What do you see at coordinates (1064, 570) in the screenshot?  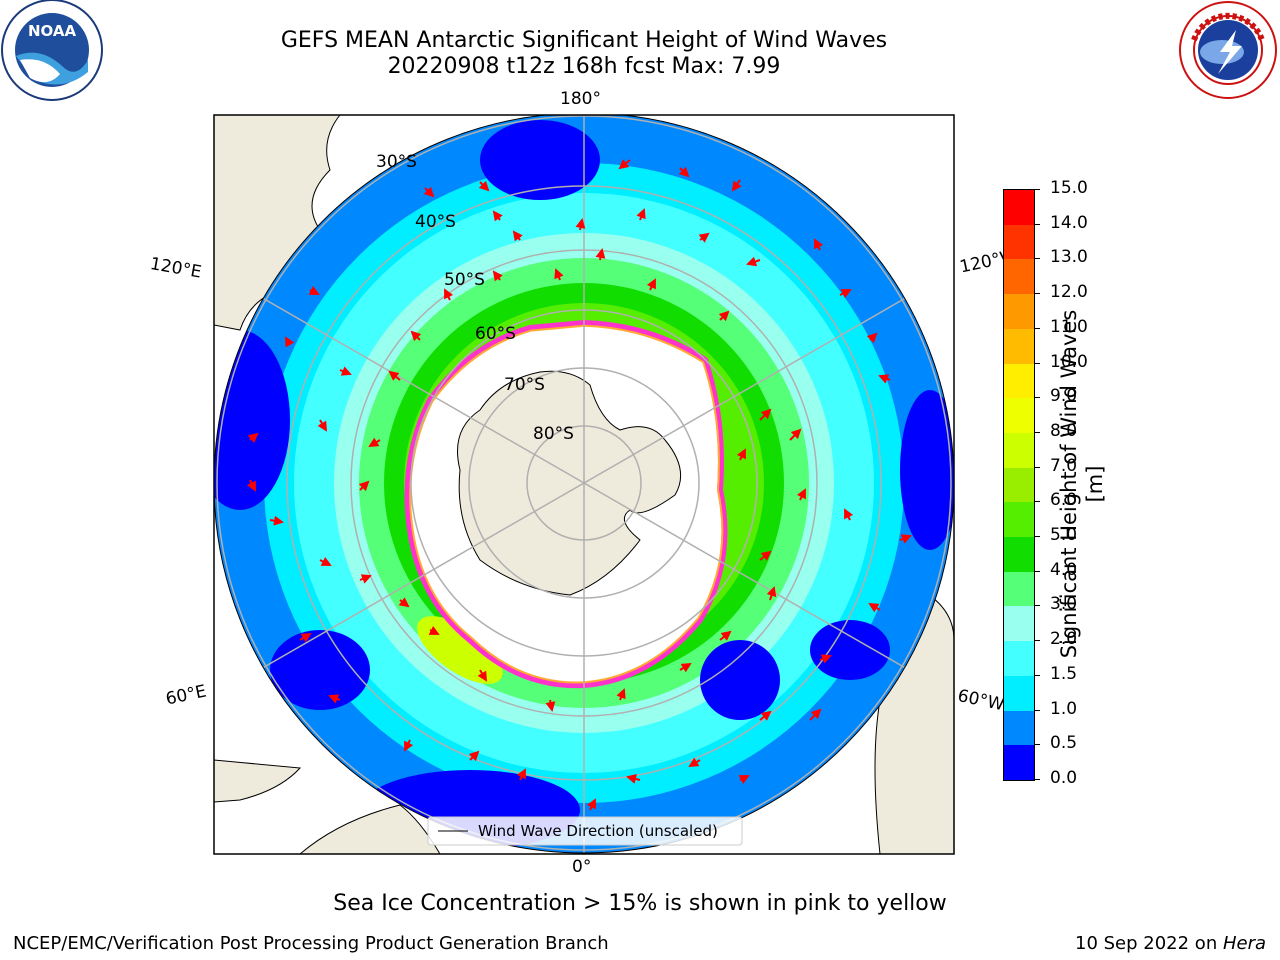 I see `colorbar-tick-label: 4.0` at bounding box center [1064, 570].